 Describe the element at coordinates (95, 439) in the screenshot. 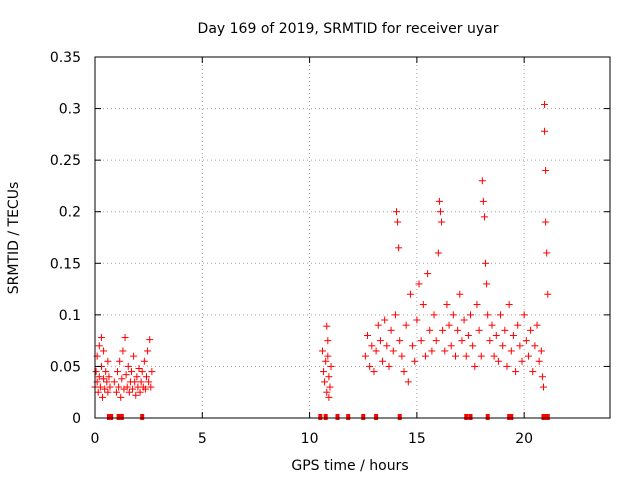

I see `x-tick-label: 0` at that location.